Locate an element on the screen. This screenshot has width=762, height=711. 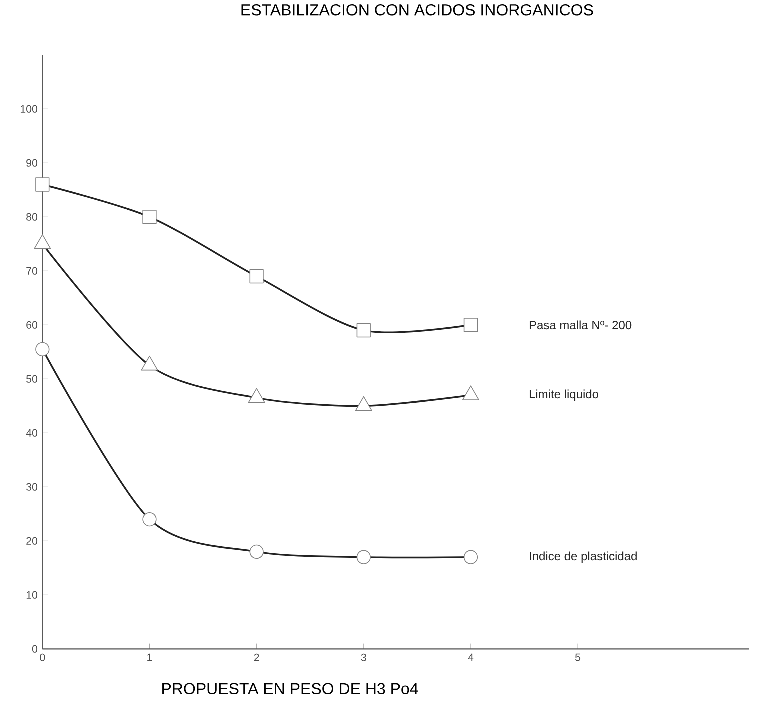
y-tick-label: 10 is located at coordinates (32, 595).